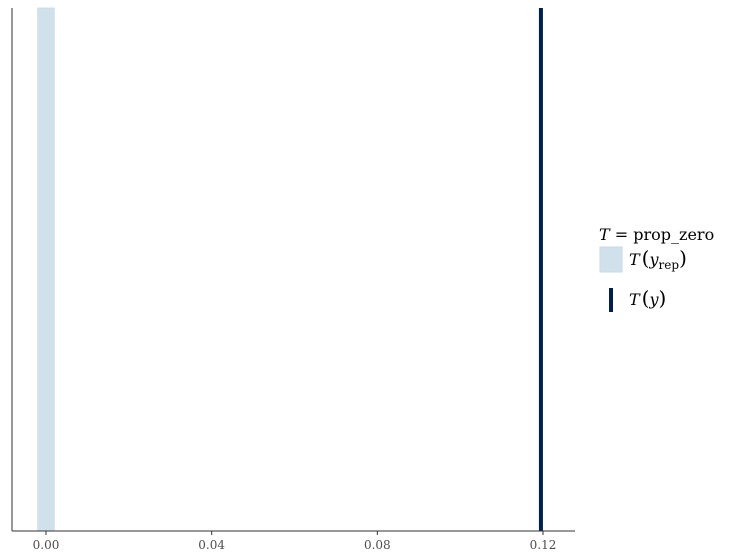  Describe the element at coordinates (46, 269) in the screenshot. I see `histogram-bar-yrep` at that location.